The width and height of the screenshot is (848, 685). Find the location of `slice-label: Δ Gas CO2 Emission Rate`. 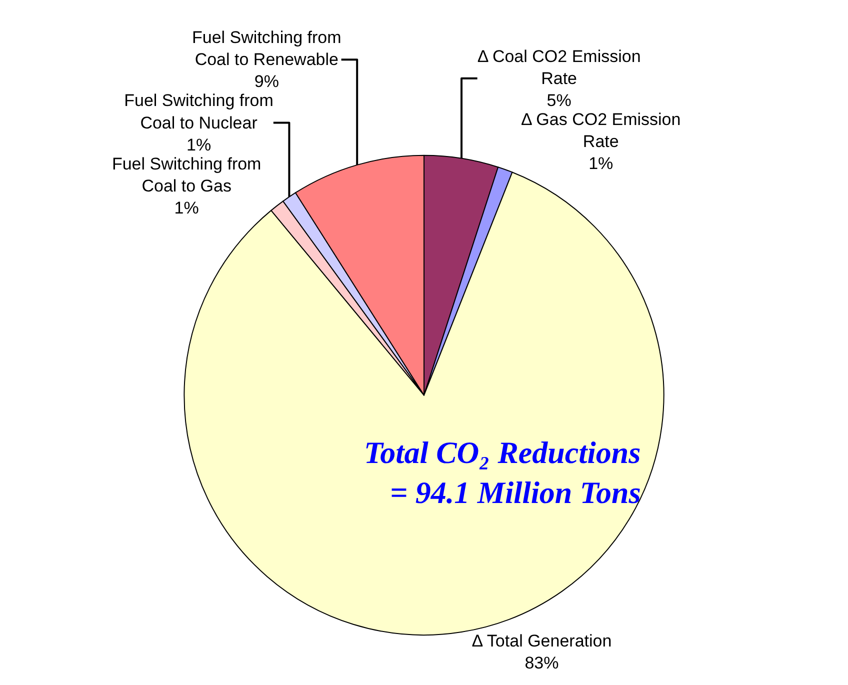

slice-label: Δ Gas CO2 Emission Rate is located at coordinates (601, 131).